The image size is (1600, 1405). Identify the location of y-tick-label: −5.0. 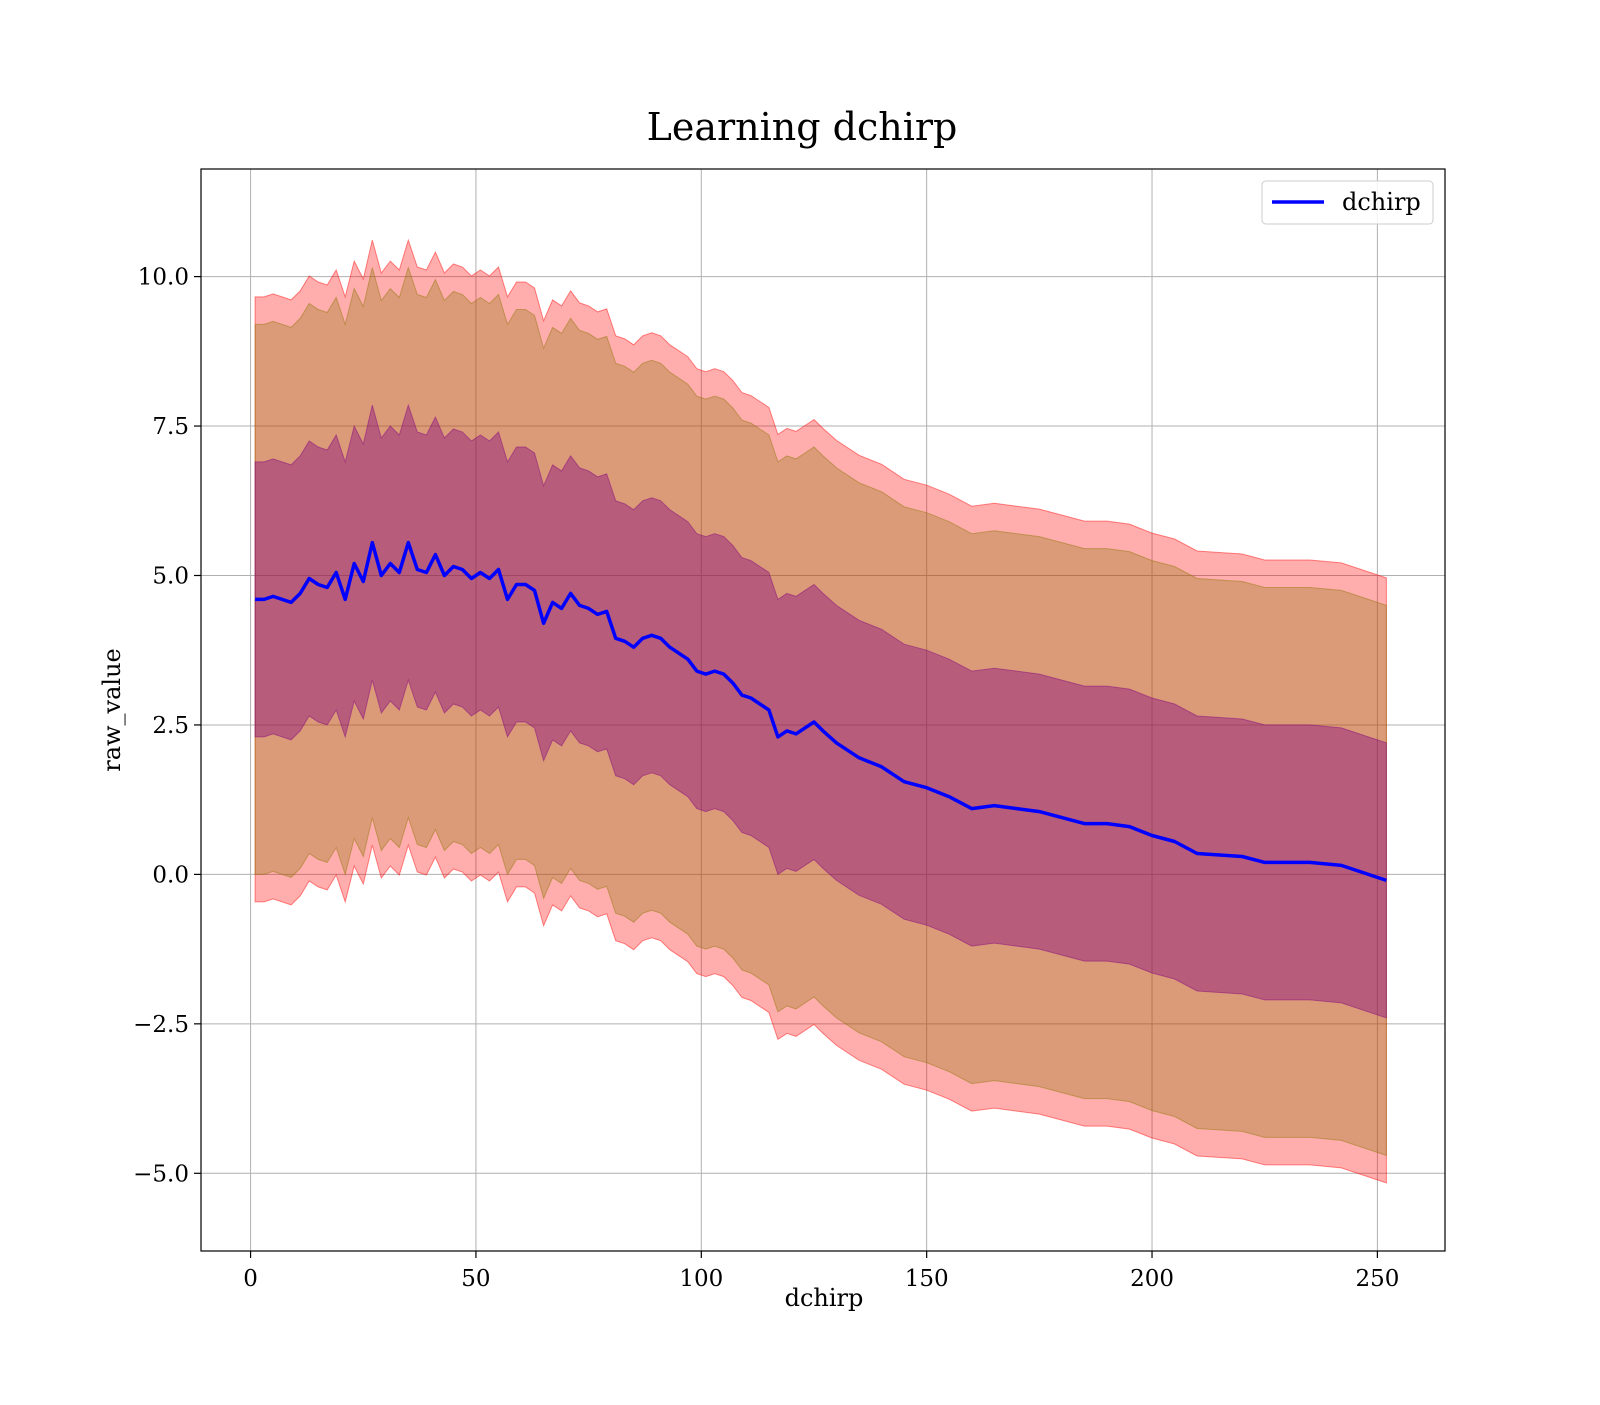
(161, 1174).